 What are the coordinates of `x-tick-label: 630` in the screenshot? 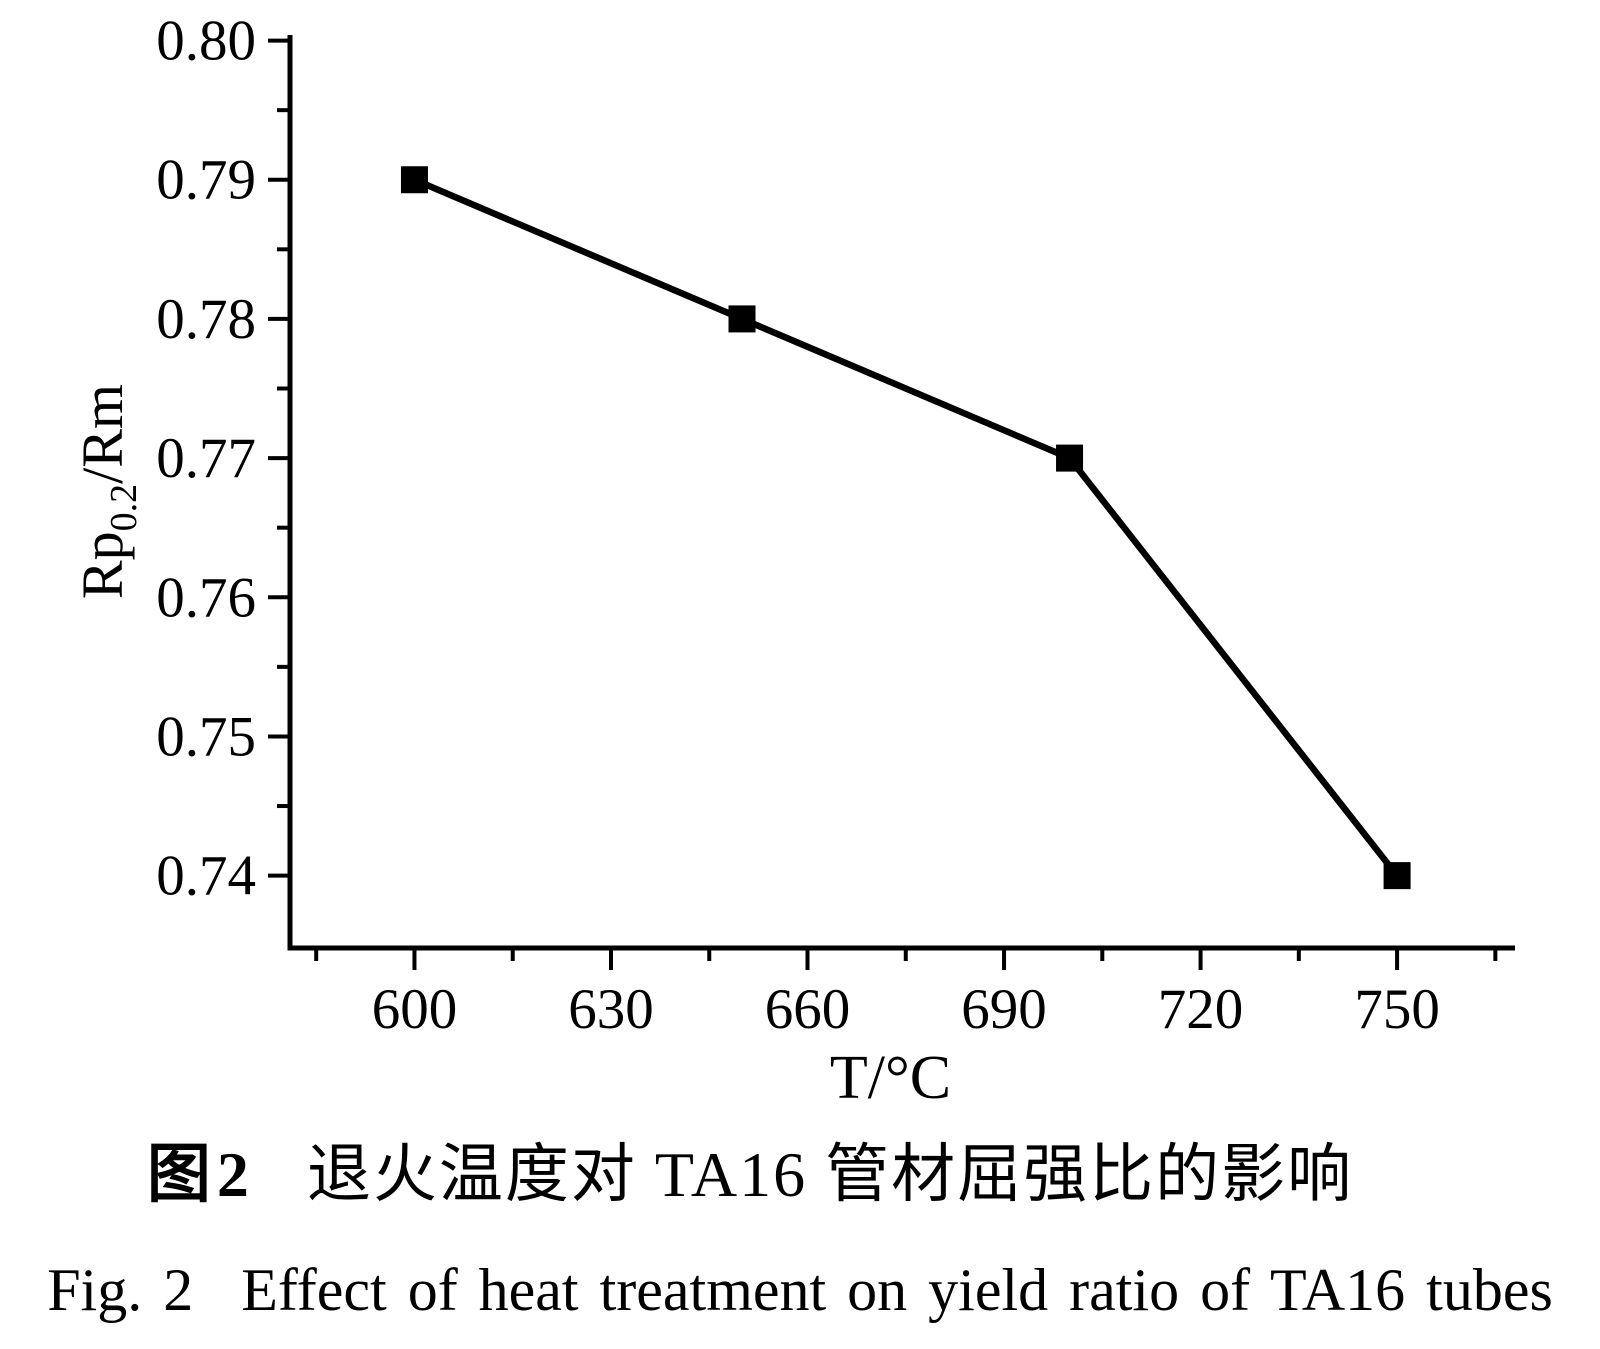 It's located at (611, 1009).